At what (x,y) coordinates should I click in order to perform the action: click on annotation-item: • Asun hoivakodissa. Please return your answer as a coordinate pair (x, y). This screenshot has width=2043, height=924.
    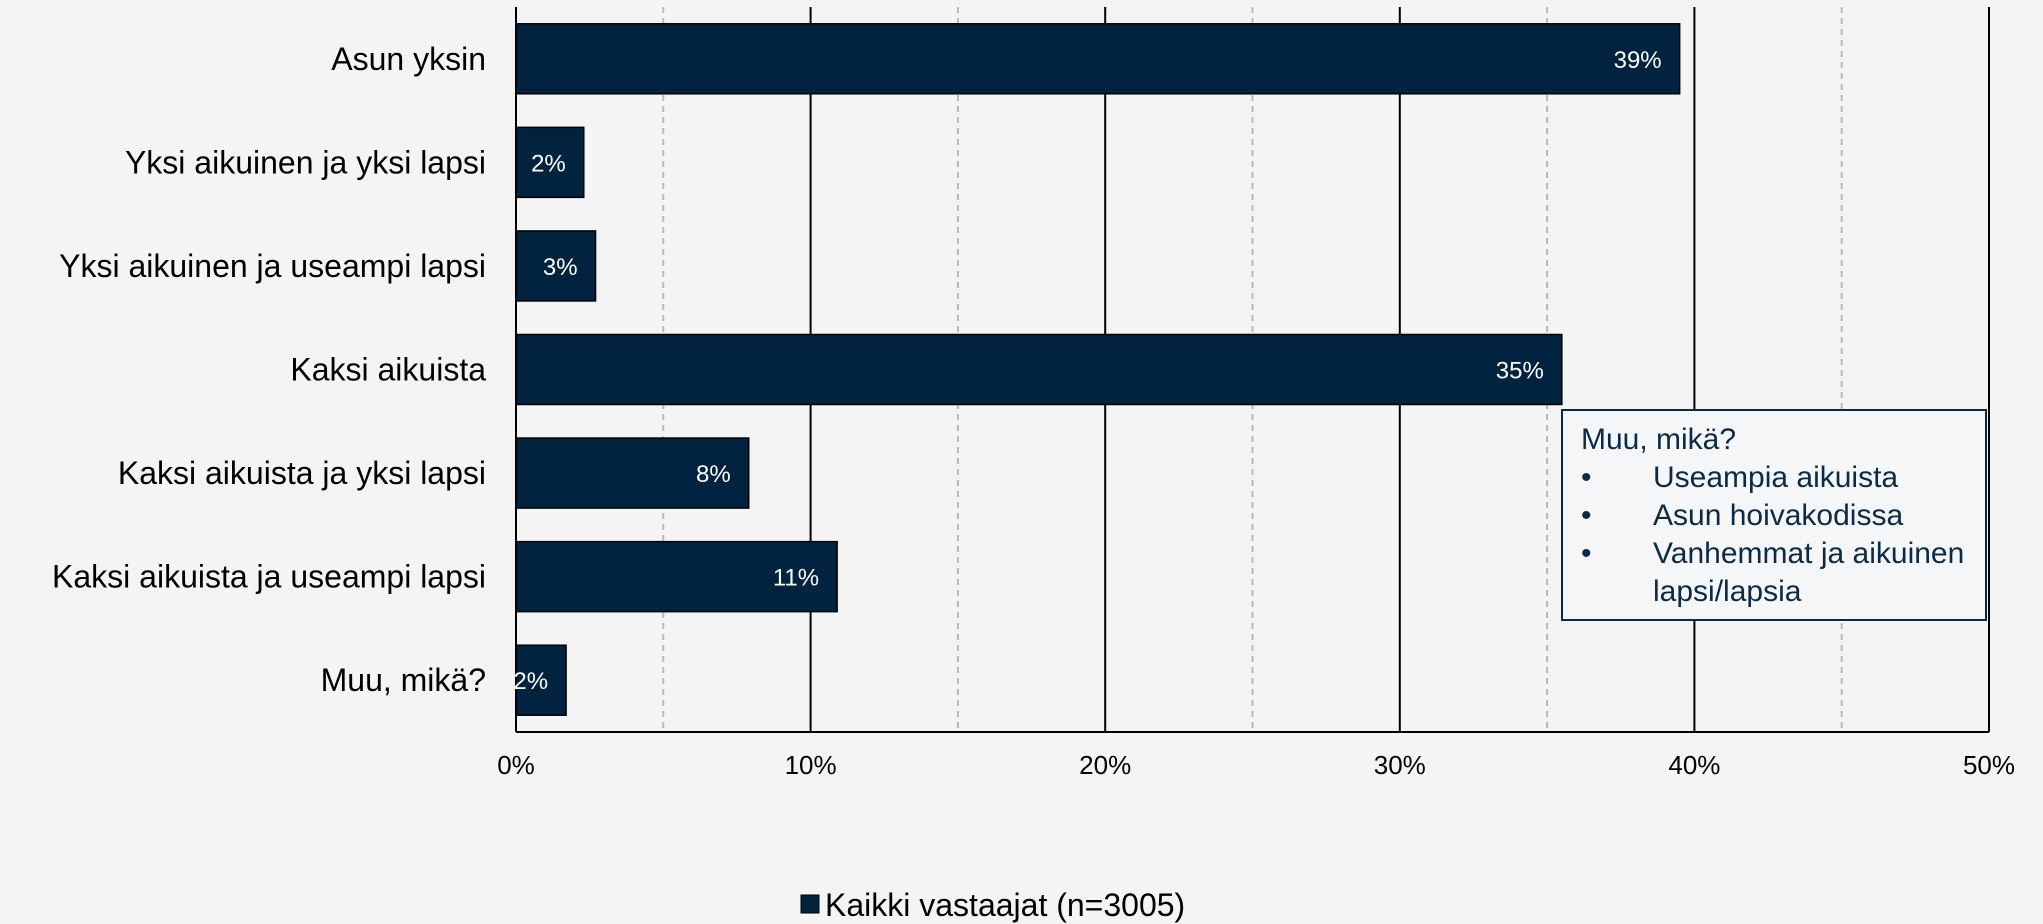
    Looking at the image, I should click on (1775, 516).